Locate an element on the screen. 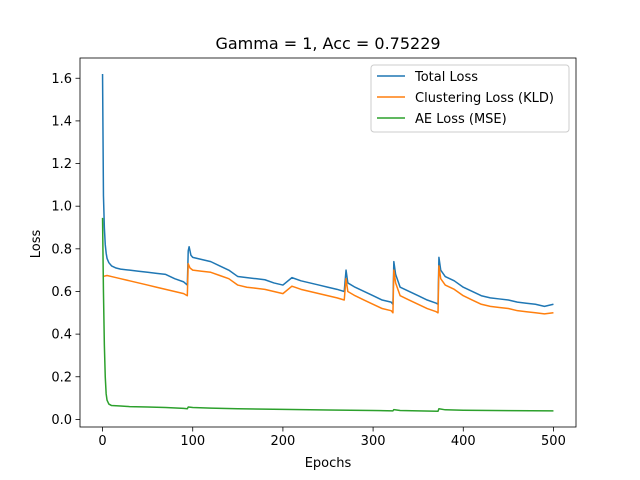 This screenshot has height=480, width=640. y-tick-label: 1.2 is located at coordinates (61, 164).